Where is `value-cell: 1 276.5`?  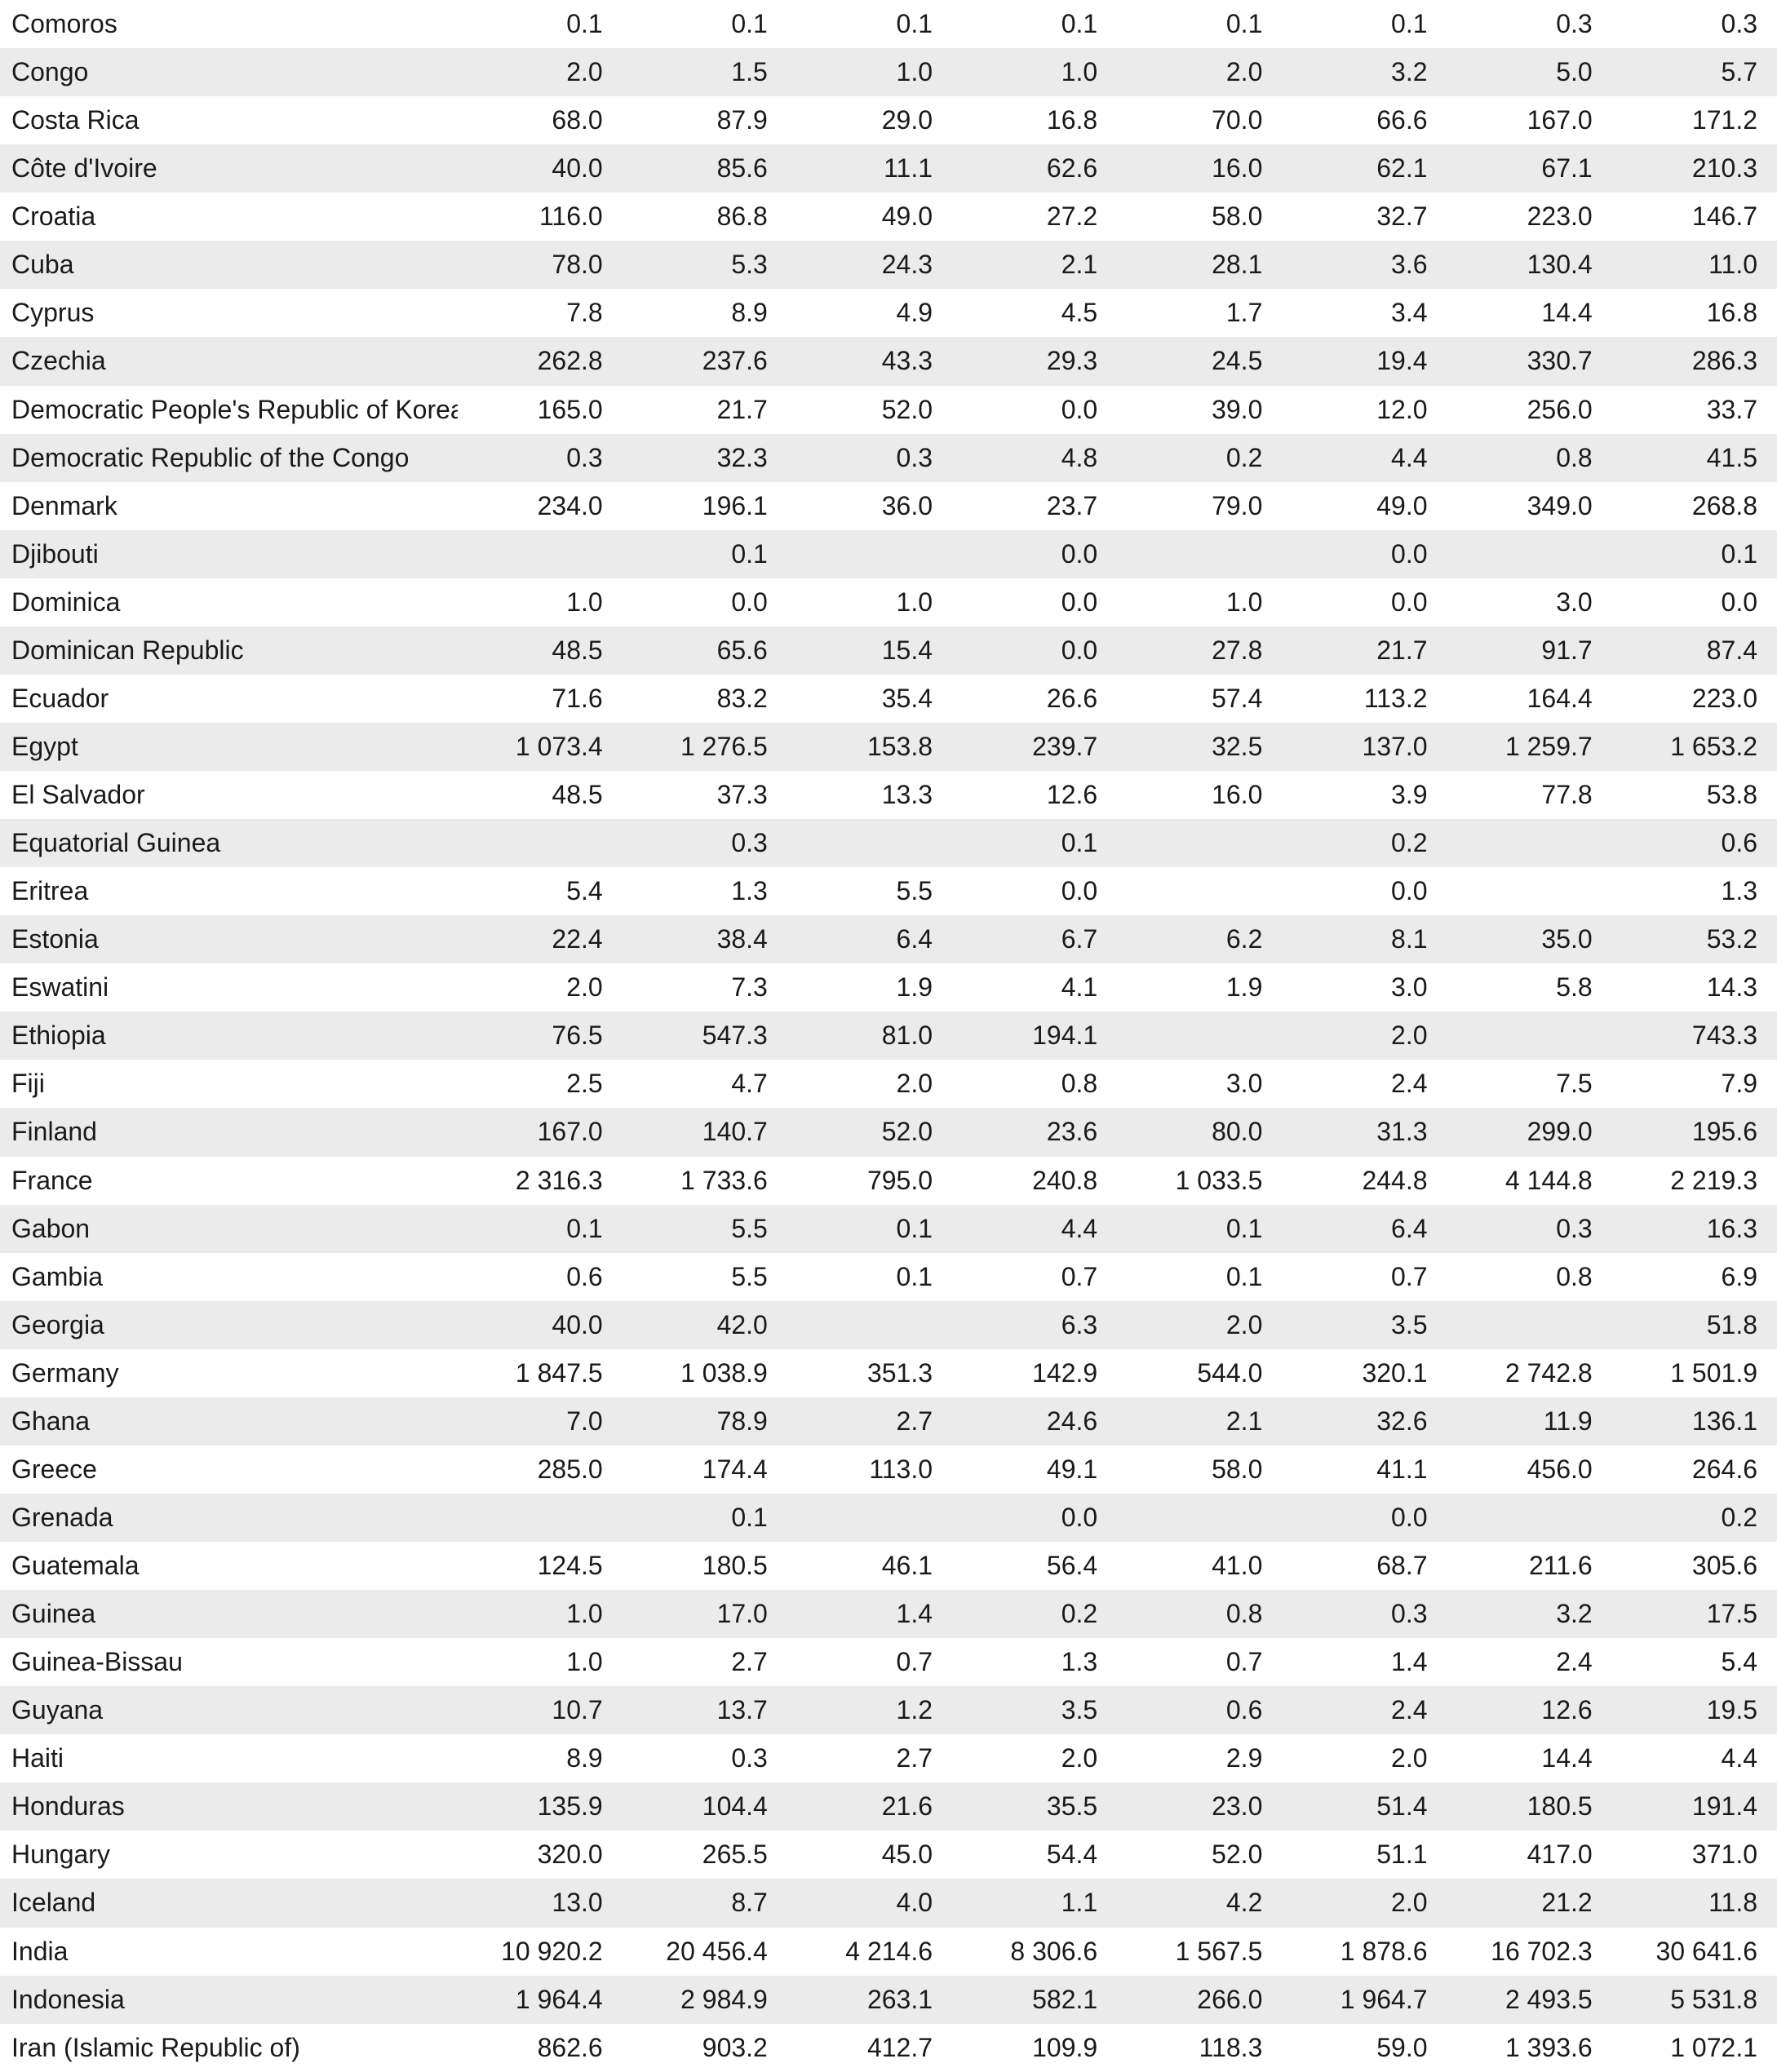 value-cell: 1 276.5 is located at coordinates (724, 746).